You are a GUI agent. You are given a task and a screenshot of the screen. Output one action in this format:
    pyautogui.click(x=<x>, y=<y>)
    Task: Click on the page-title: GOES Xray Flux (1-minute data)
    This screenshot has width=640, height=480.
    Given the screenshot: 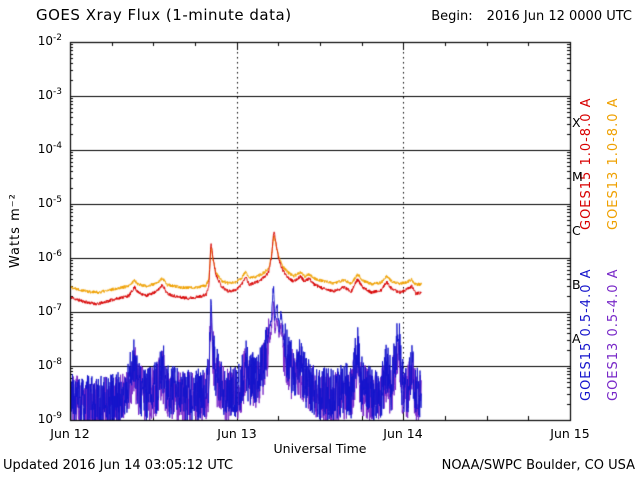 What is the action you would take?
    pyautogui.click(x=164, y=15)
    